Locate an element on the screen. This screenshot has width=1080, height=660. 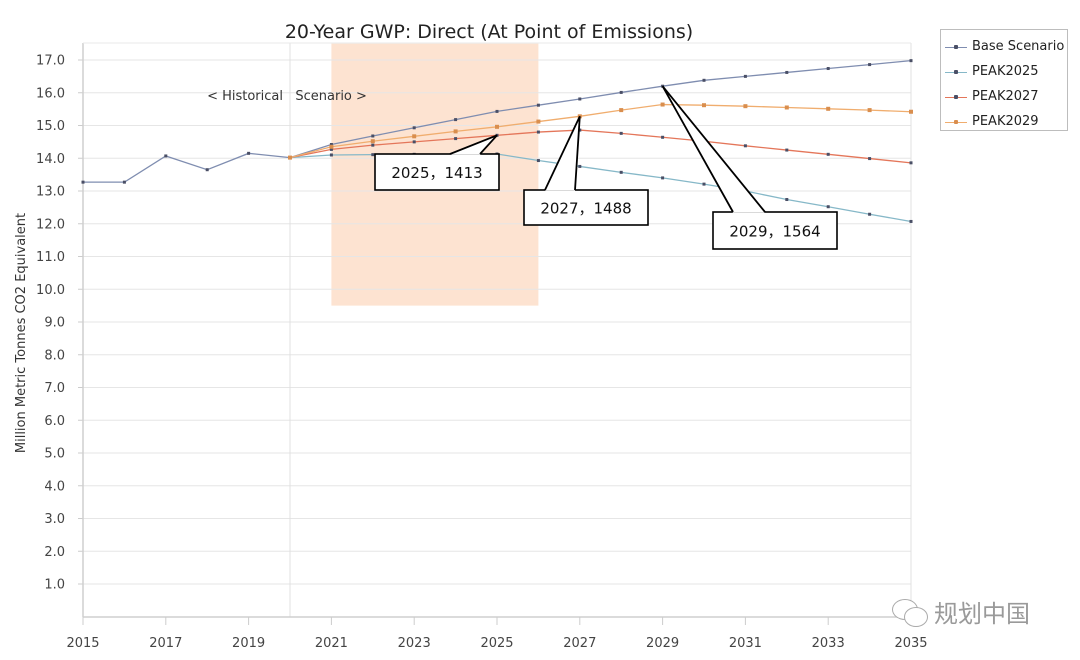
callout-text: 2027，1488 is located at coordinates (585, 209).